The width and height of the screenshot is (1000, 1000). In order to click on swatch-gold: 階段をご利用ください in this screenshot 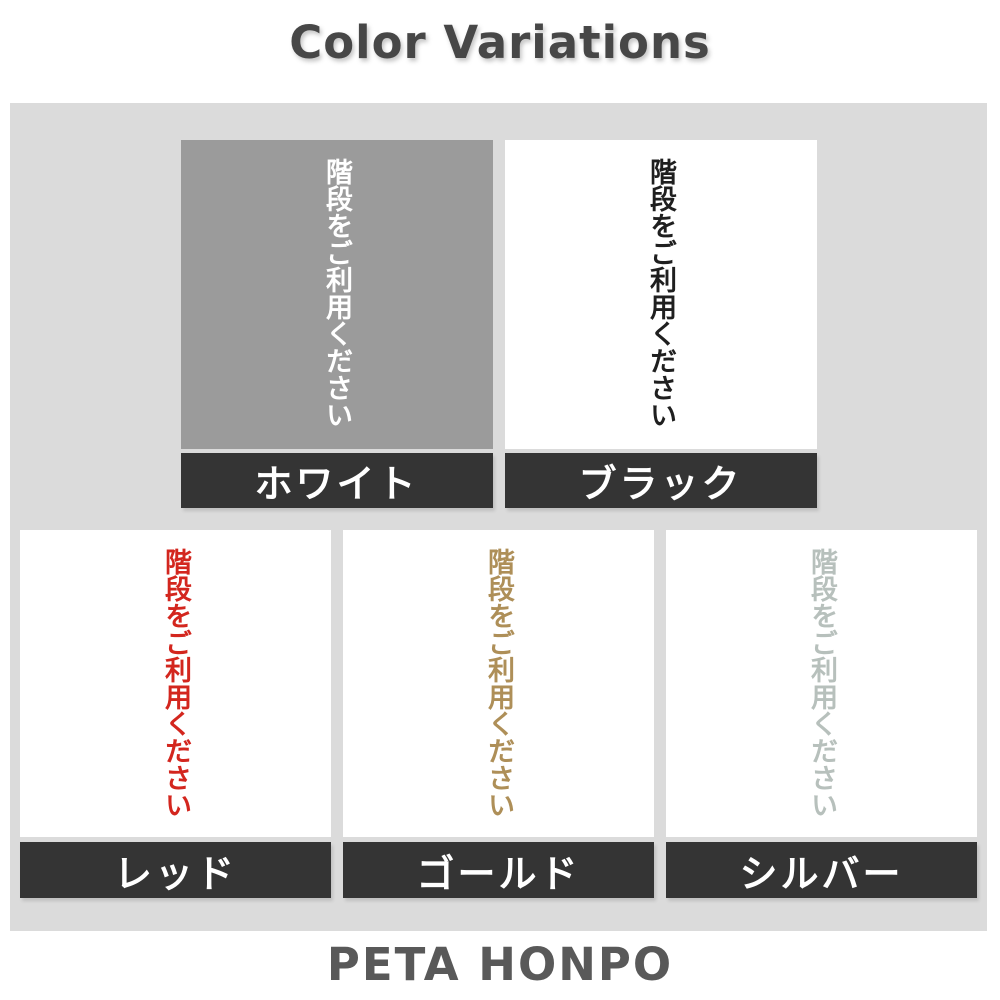, I will do `click(498, 683)`.